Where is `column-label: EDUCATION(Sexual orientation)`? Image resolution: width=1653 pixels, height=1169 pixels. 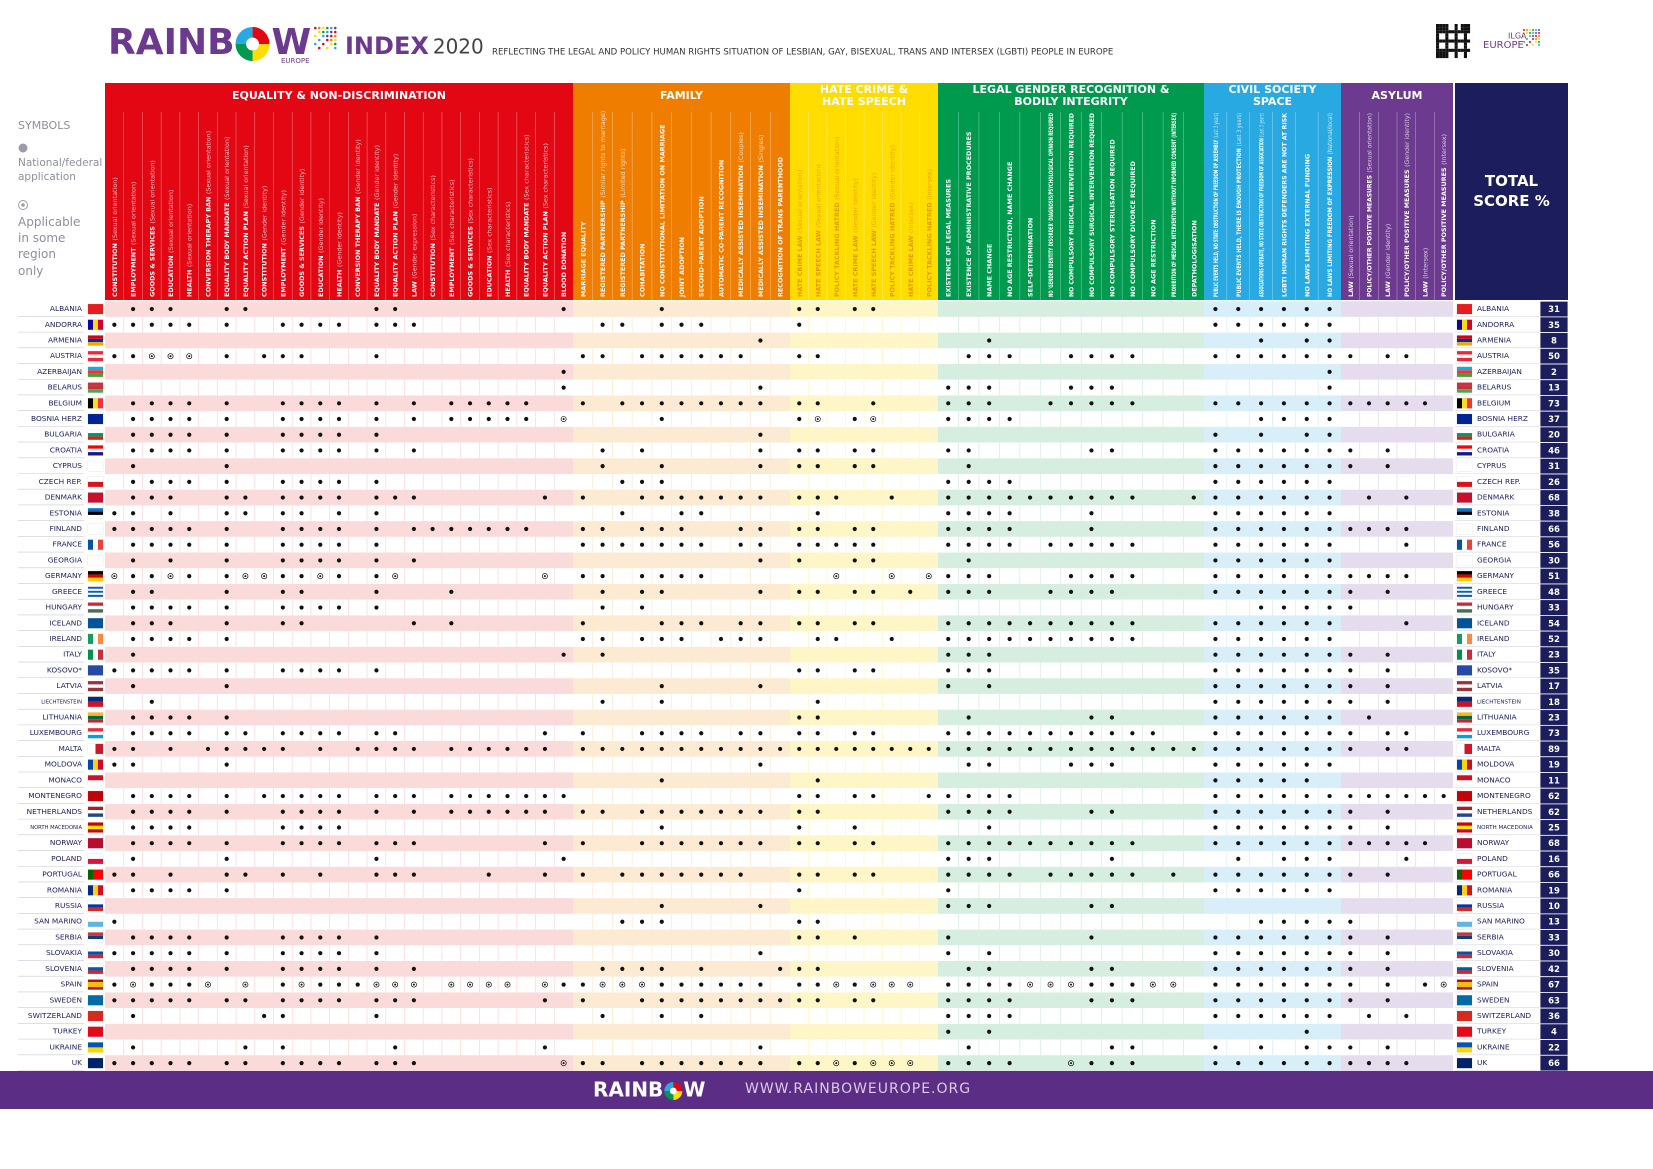
column-label: EDUCATION(Sexual orientation) is located at coordinates (171, 243).